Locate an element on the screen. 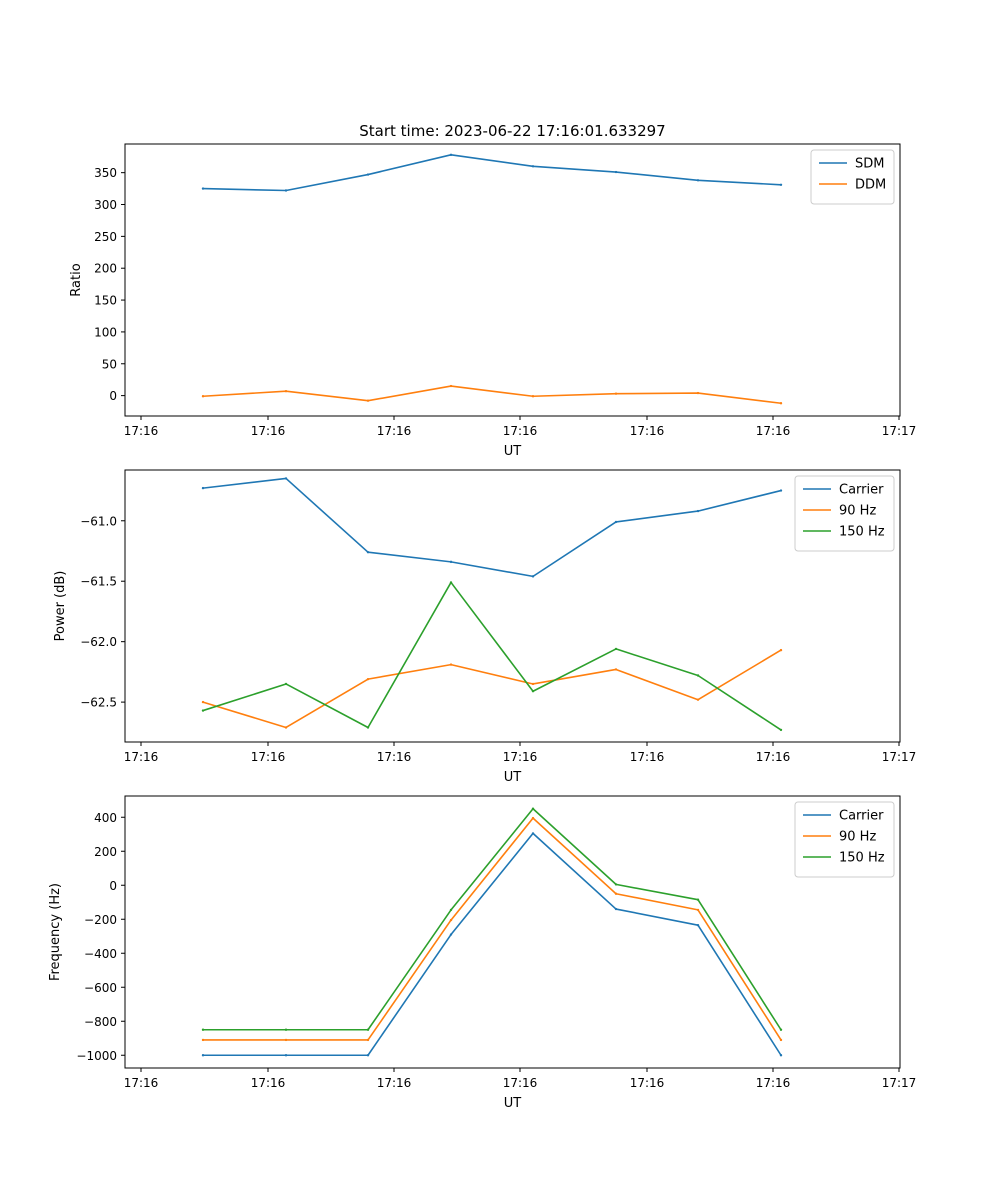 The image size is (1000, 1200). y-tick-label: −62.0 is located at coordinates (98, 642).